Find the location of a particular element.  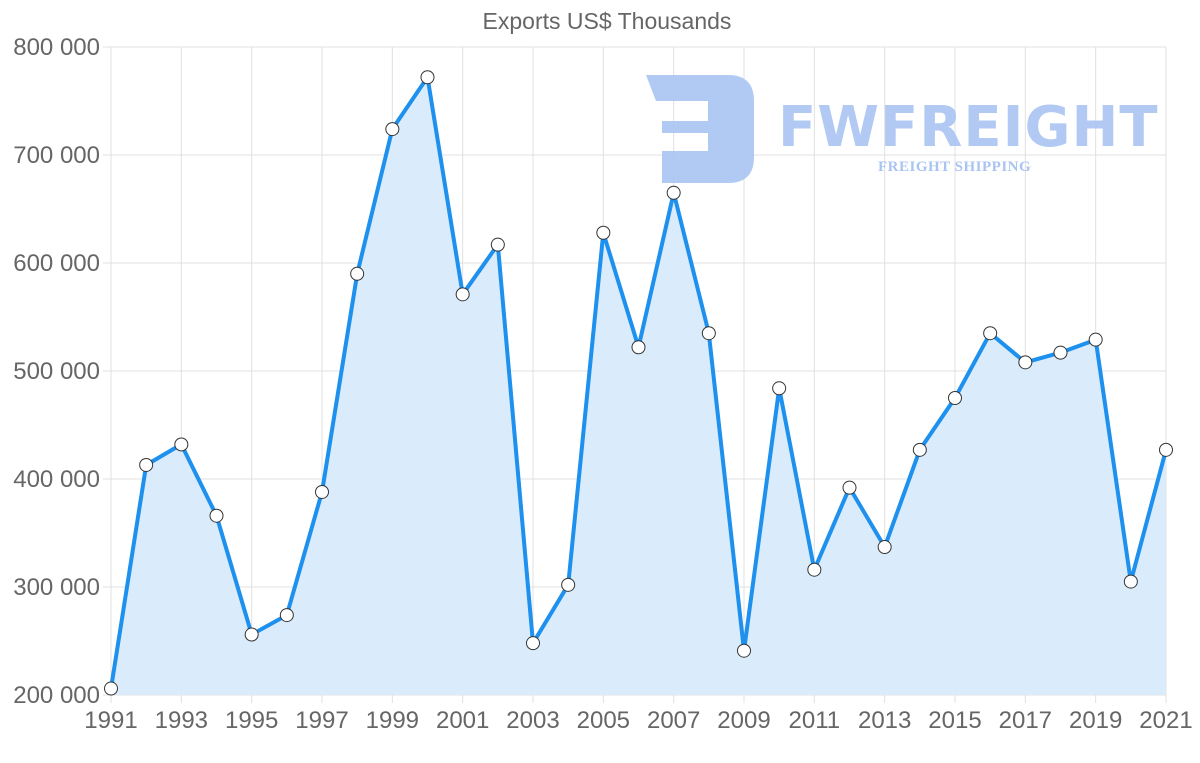

y-tick-label: 500 000 is located at coordinates (56, 371).